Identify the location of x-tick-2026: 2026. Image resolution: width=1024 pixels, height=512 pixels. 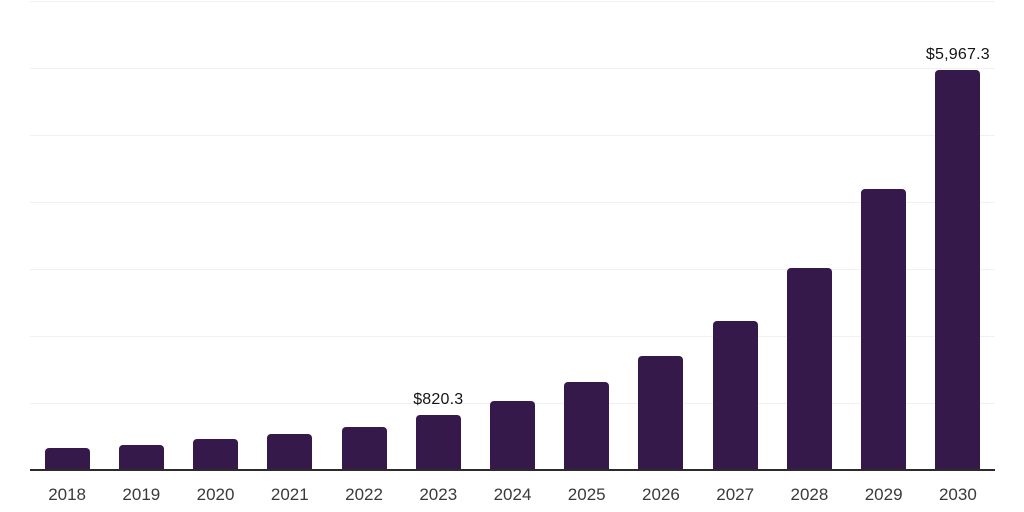
(661, 494).